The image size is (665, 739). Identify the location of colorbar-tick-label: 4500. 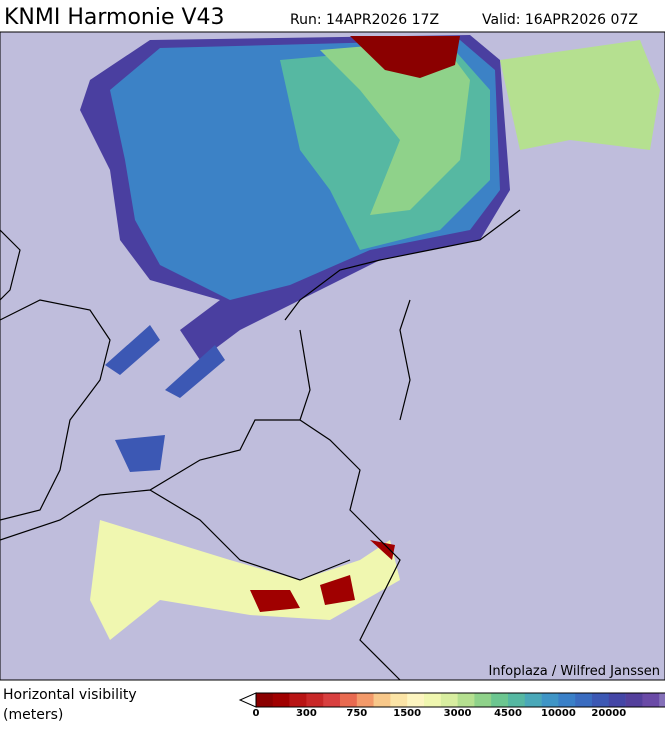
(508, 713).